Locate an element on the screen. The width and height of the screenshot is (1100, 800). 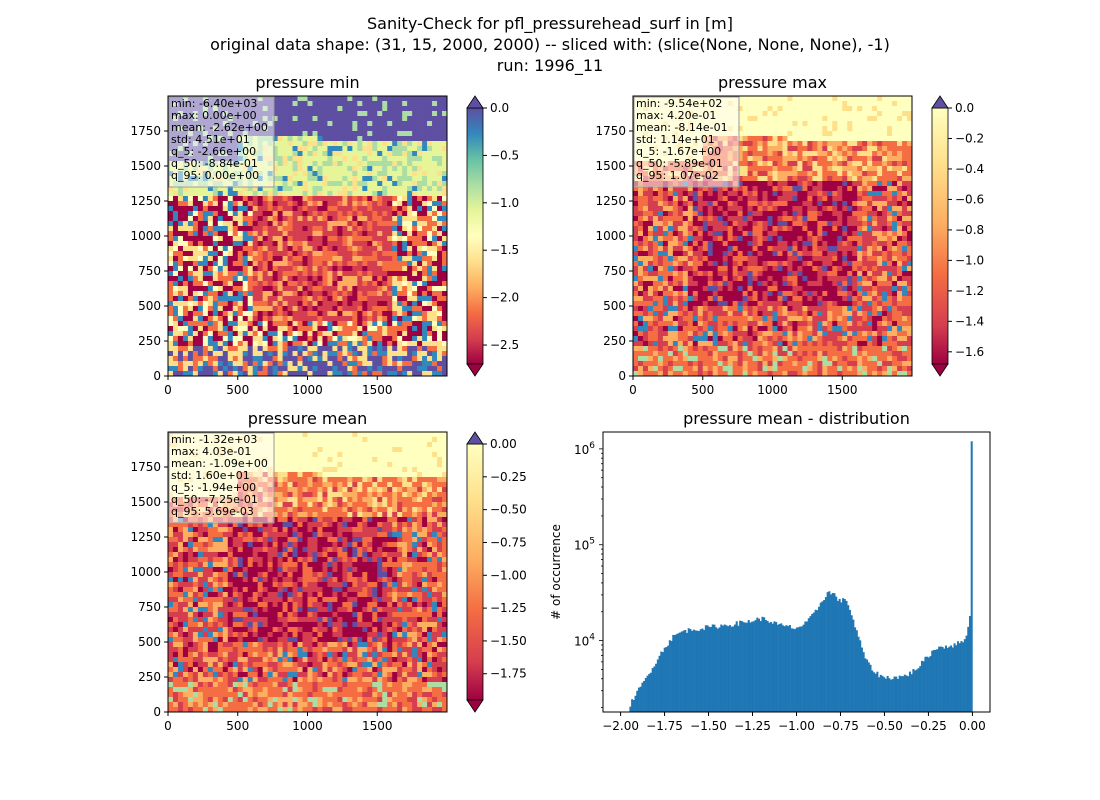
y-tick-label: 1000 is located at coordinates (145, 572).